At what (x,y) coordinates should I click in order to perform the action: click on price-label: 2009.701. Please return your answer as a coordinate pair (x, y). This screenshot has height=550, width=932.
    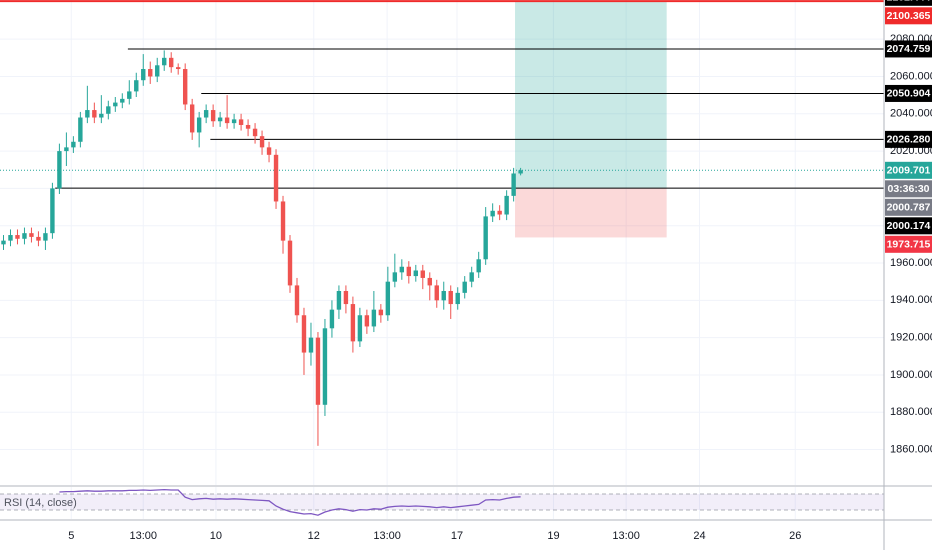
    Looking at the image, I should click on (909, 171).